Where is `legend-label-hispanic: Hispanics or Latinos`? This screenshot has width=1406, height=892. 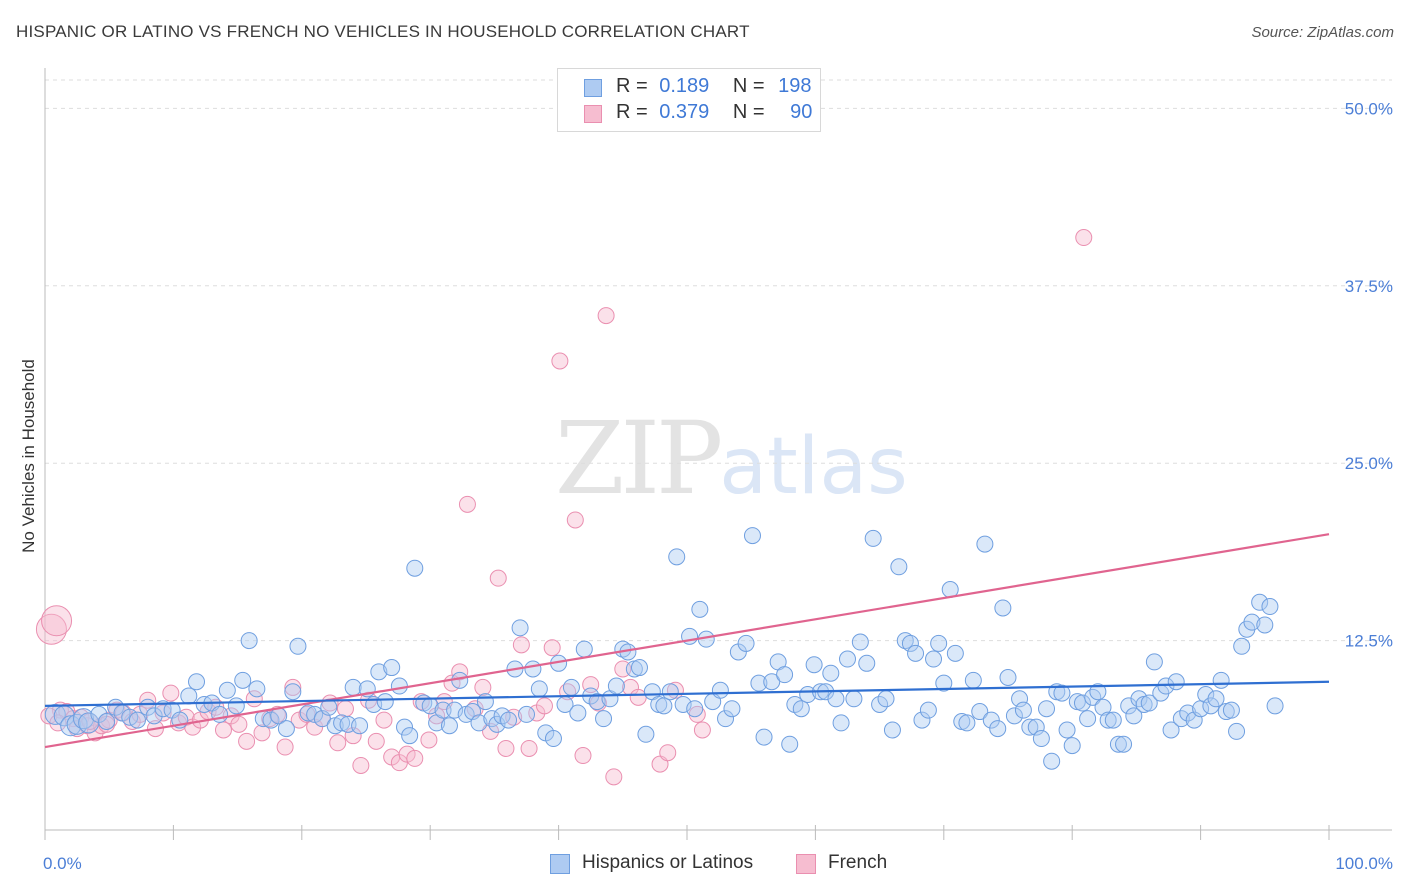 legend-label-hispanic: Hispanics or Latinos is located at coordinates (668, 862).